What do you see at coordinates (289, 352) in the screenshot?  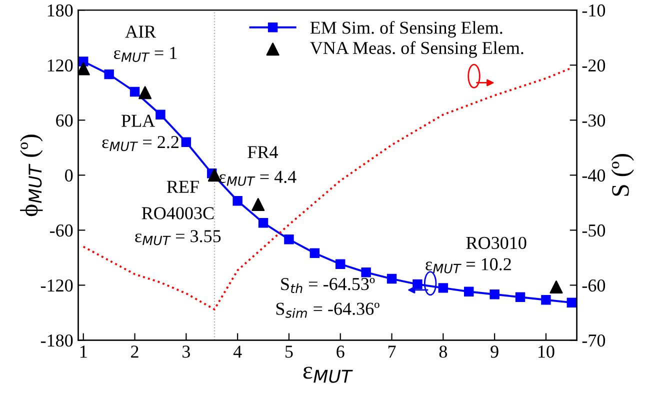 I see `x-tick-label: 5` at bounding box center [289, 352].